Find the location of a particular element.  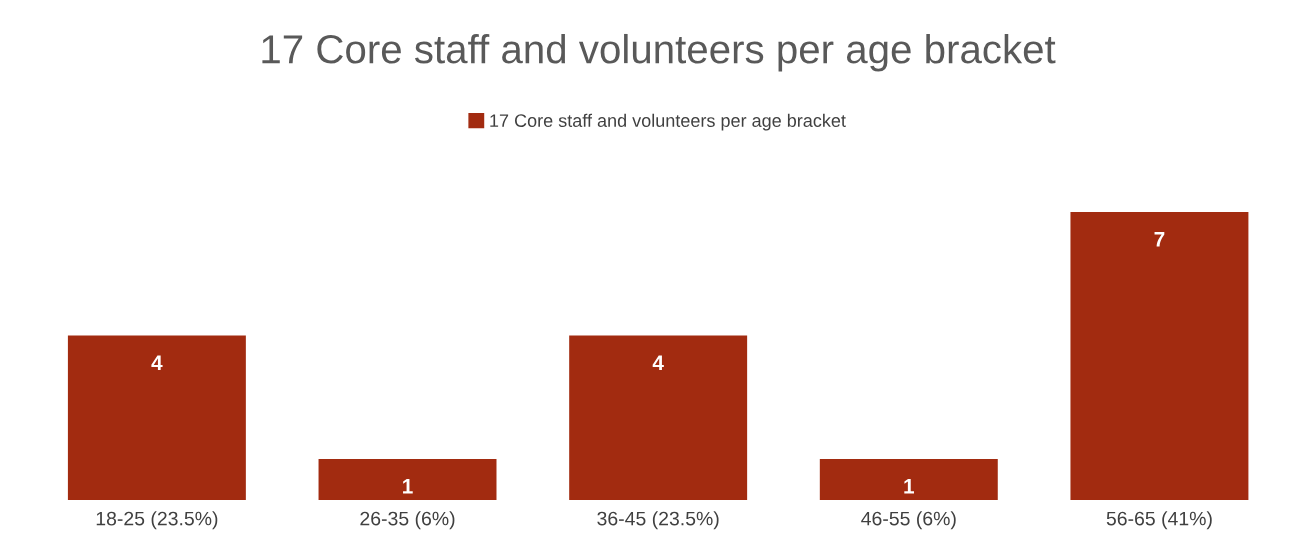

x-tick-label: 56-65 (41%) is located at coordinates (1159, 520).